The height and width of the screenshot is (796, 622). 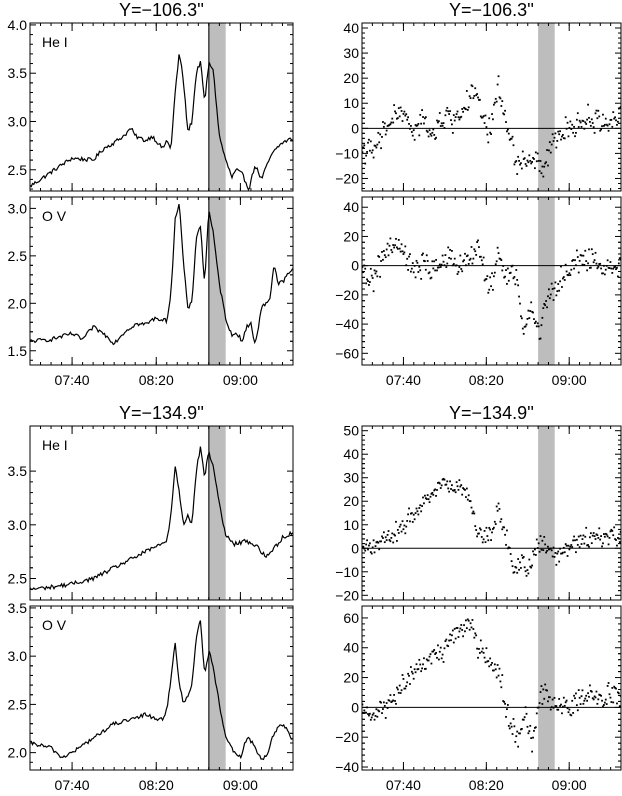 I want to click on y-tick-label: 0, so click(x=355, y=266).